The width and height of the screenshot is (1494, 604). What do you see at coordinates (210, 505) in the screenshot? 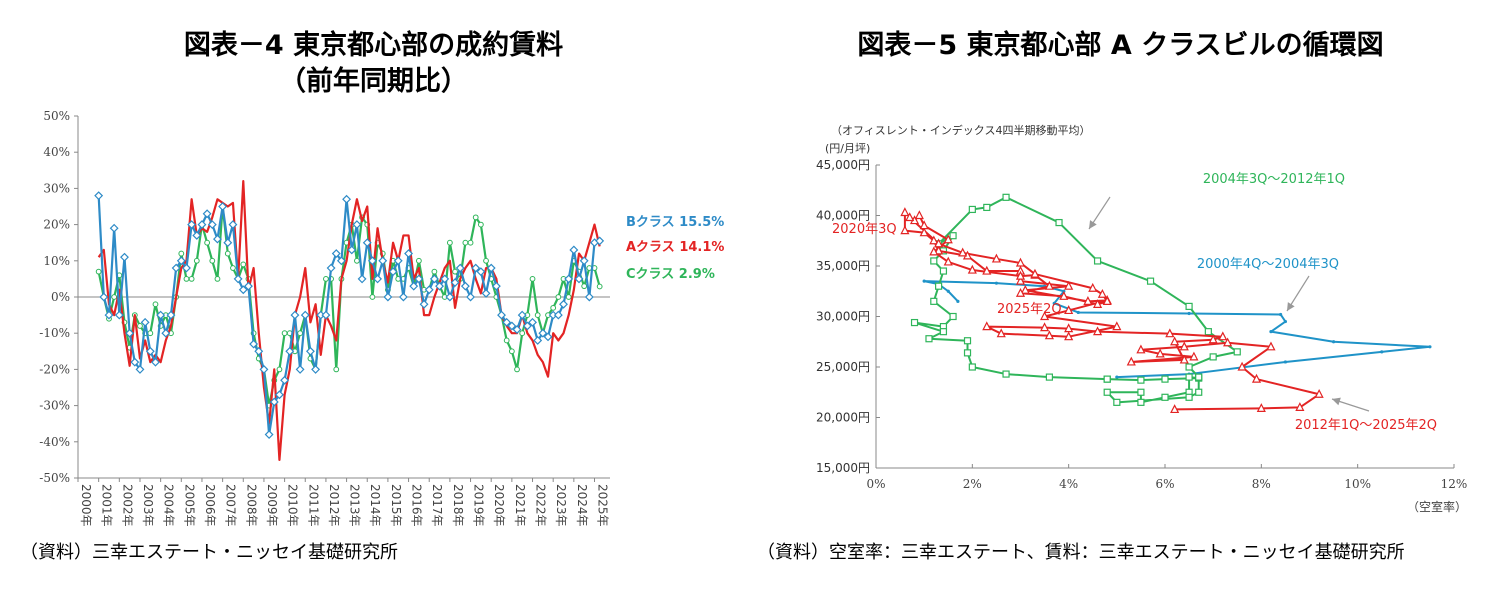
I see `x-tick-label: 2006年` at bounding box center [210, 505].